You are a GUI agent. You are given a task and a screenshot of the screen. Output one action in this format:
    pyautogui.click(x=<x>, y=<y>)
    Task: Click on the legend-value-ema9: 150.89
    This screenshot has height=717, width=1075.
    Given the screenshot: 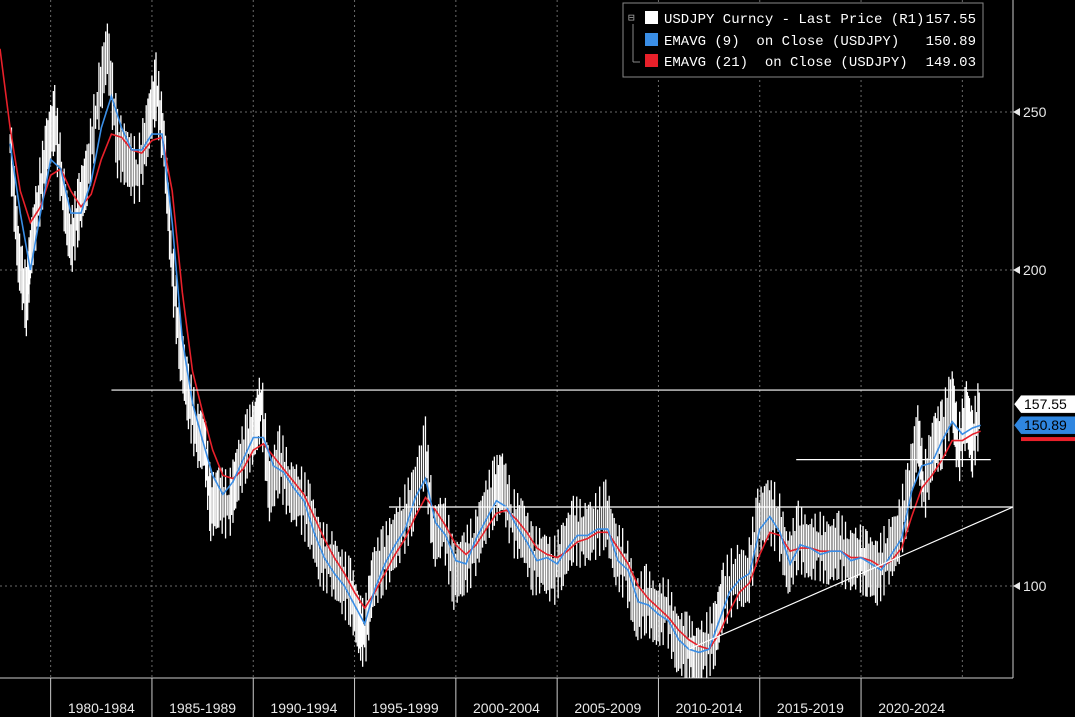 What is the action you would take?
    pyautogui.click(x=951, y=42)
    